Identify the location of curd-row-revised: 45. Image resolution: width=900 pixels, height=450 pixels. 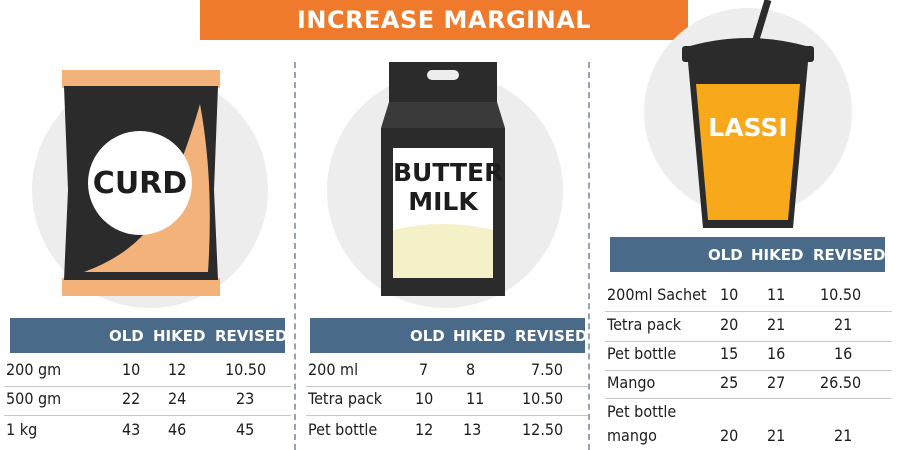
(245, 429).